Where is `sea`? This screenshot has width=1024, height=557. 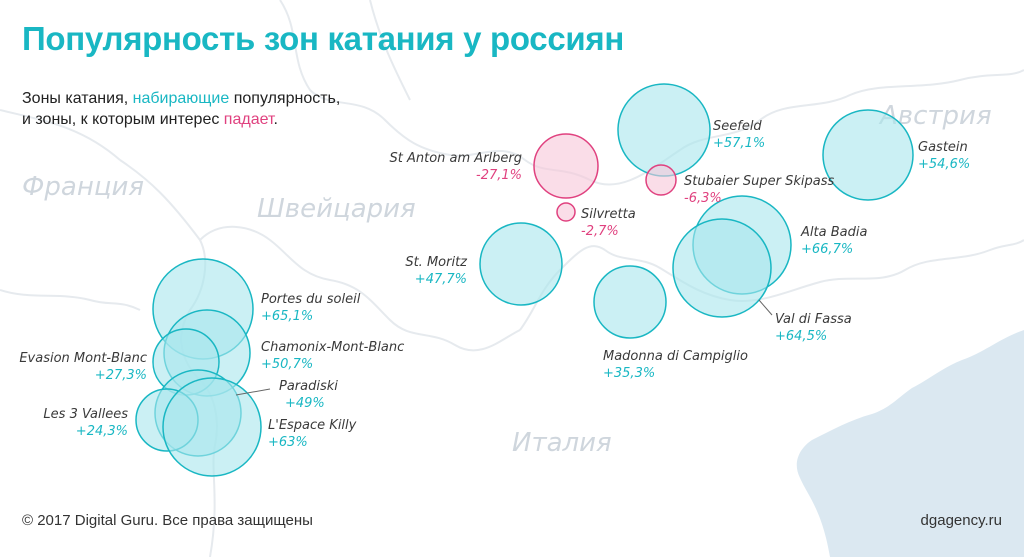 sea is located at coordinates (910, 443).